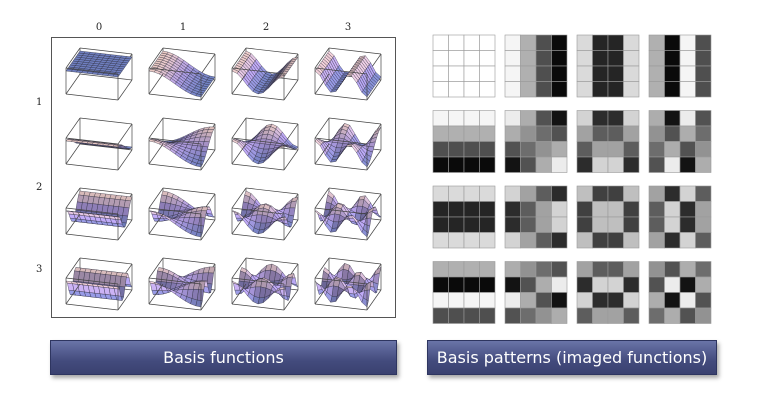  I want to click on row-label-2: 2, so click(39, 187).